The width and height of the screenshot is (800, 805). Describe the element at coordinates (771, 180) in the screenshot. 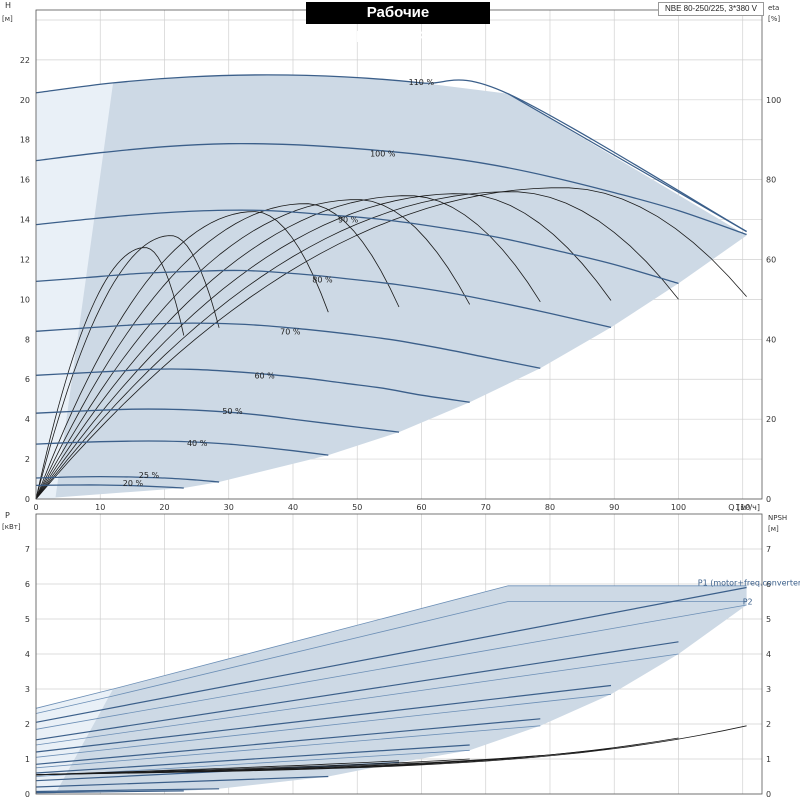

I see `y2-tick-label: 80` at that location.